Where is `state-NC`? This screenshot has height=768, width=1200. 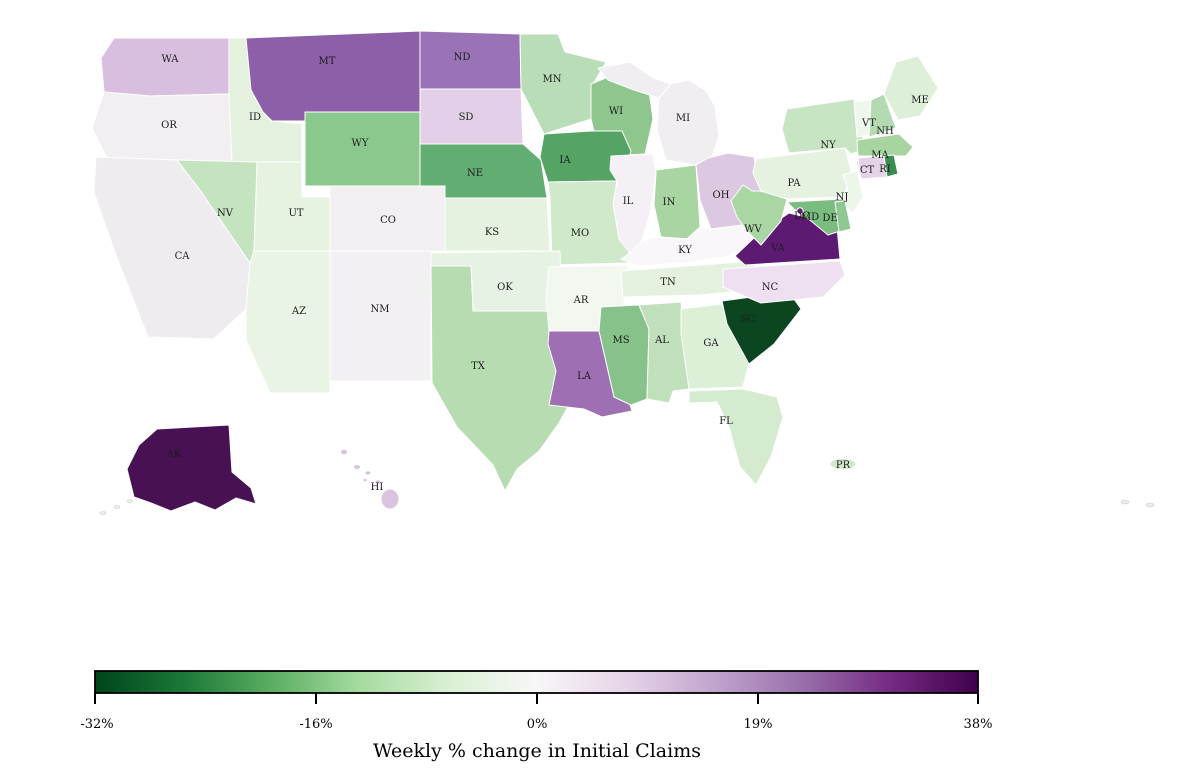
state-NC is located at coordinates (784, 282).